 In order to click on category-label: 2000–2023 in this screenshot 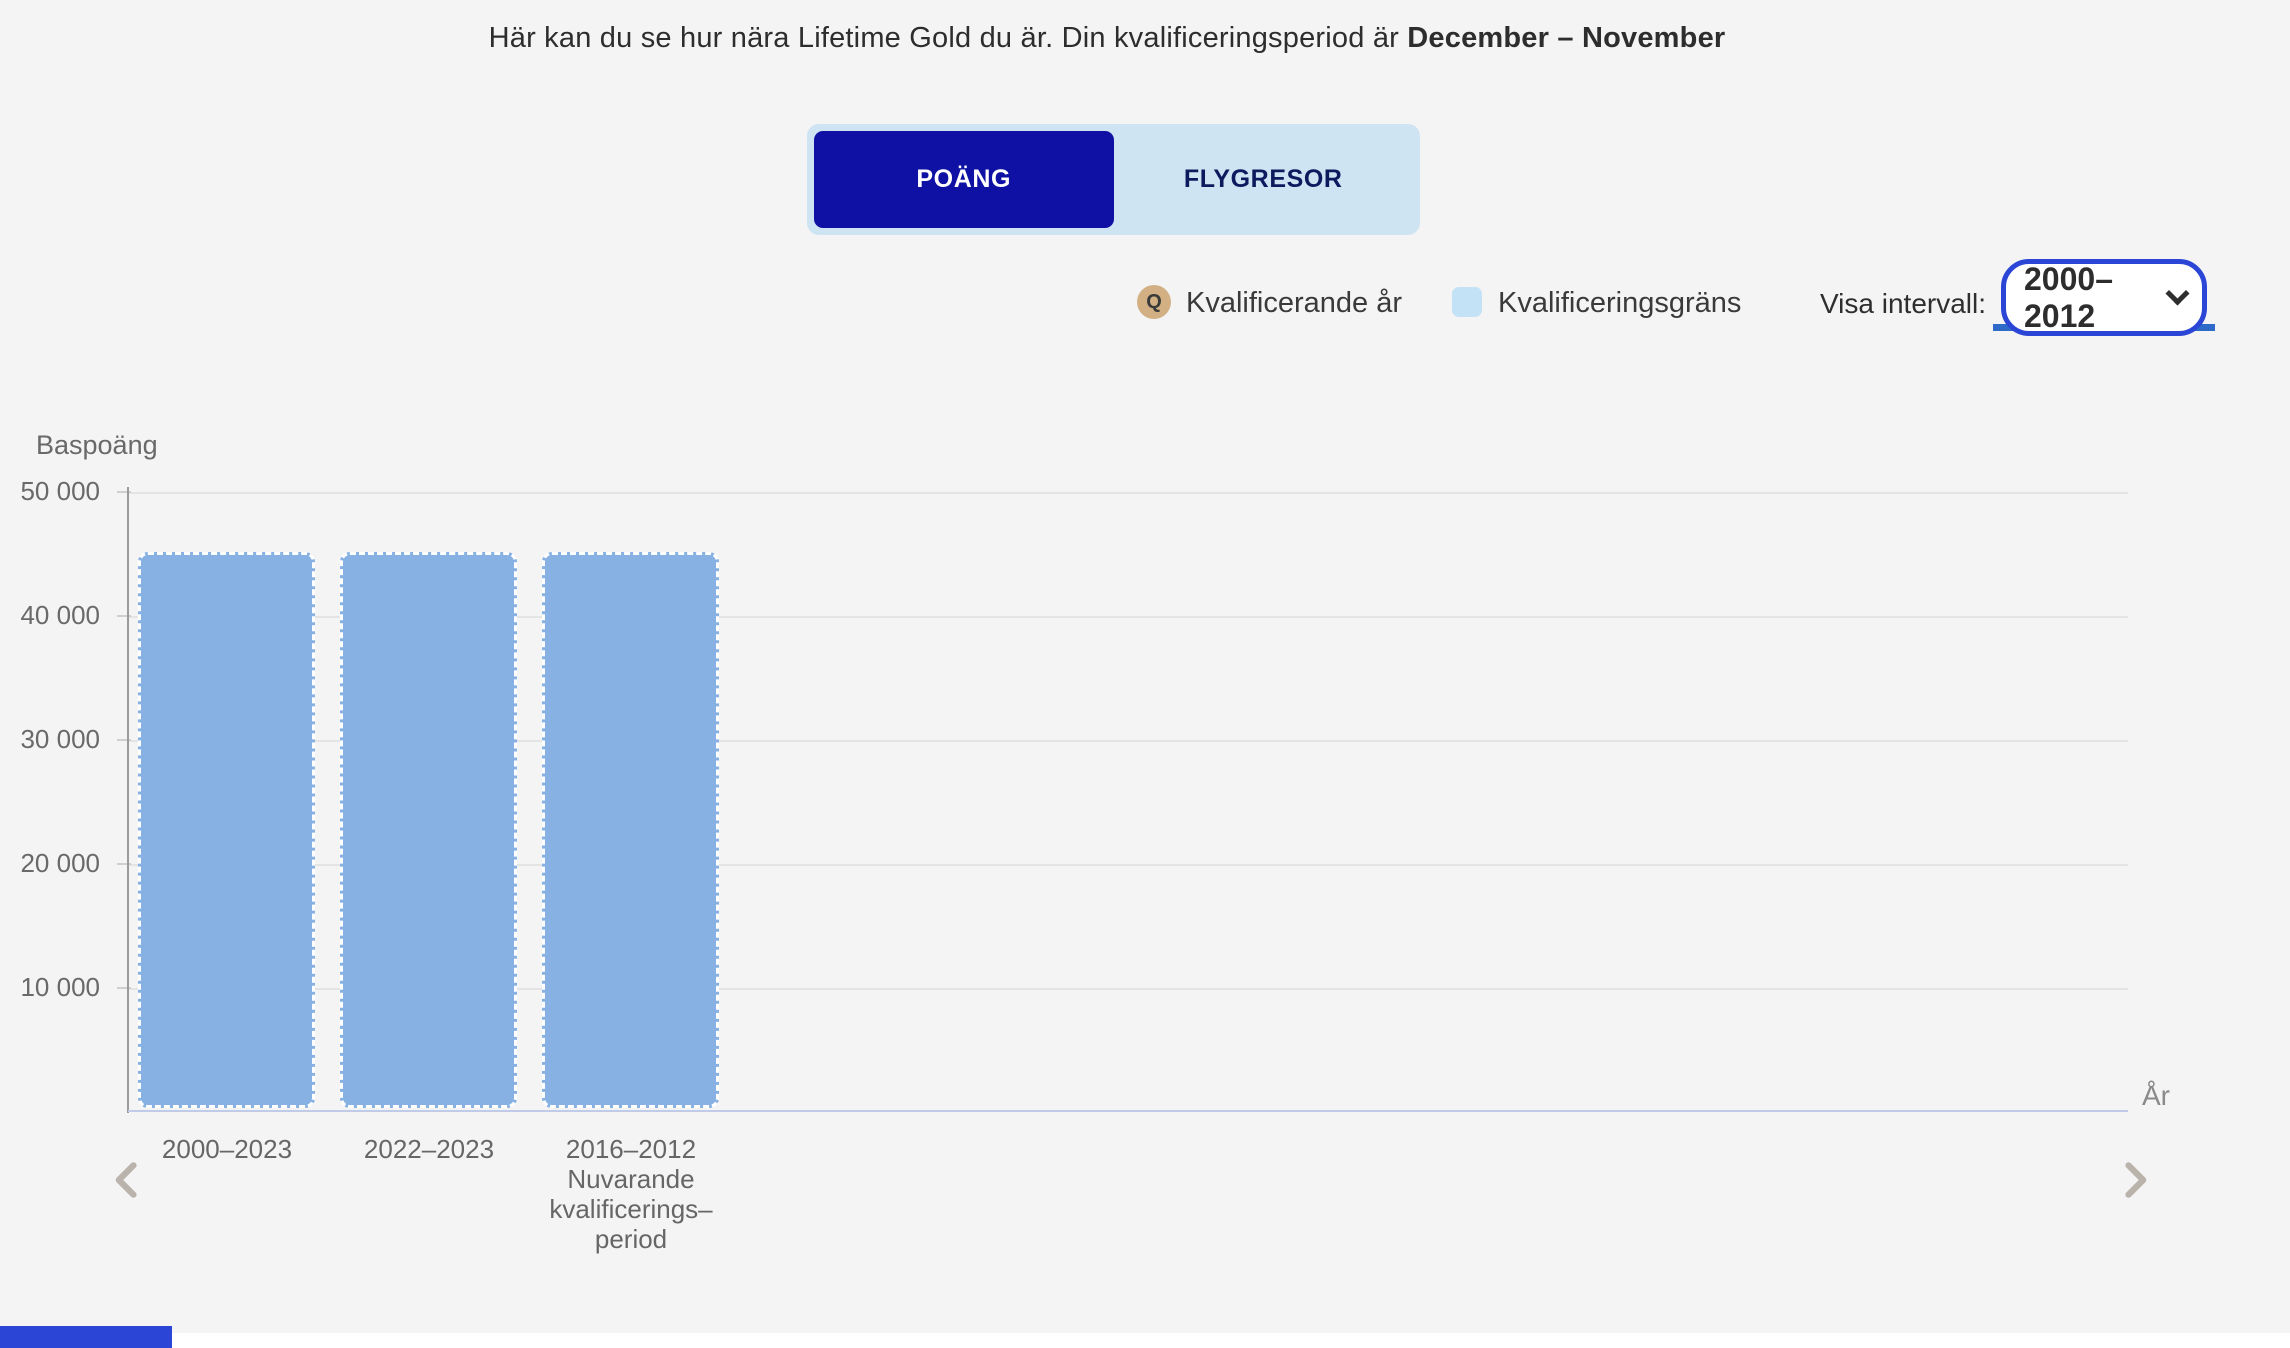, I will do `click(227, 1149)`.